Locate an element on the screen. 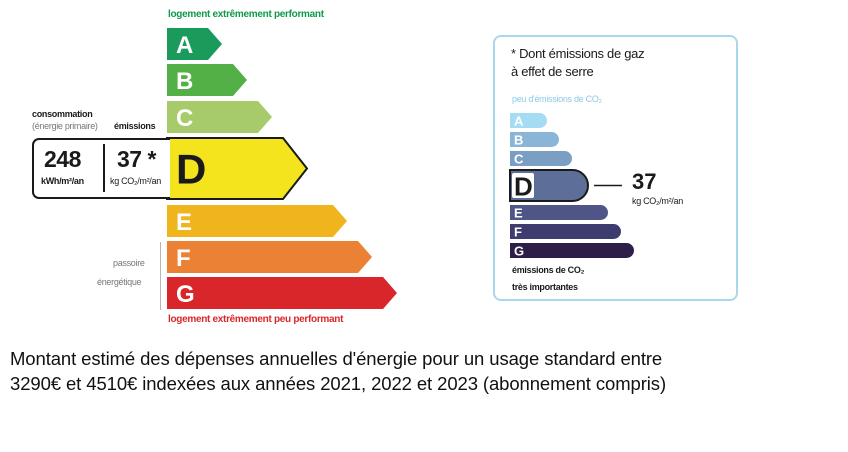 This screenshot has width=848, height=452. ges-class-e-label: E is located at coordinates (518, 213).